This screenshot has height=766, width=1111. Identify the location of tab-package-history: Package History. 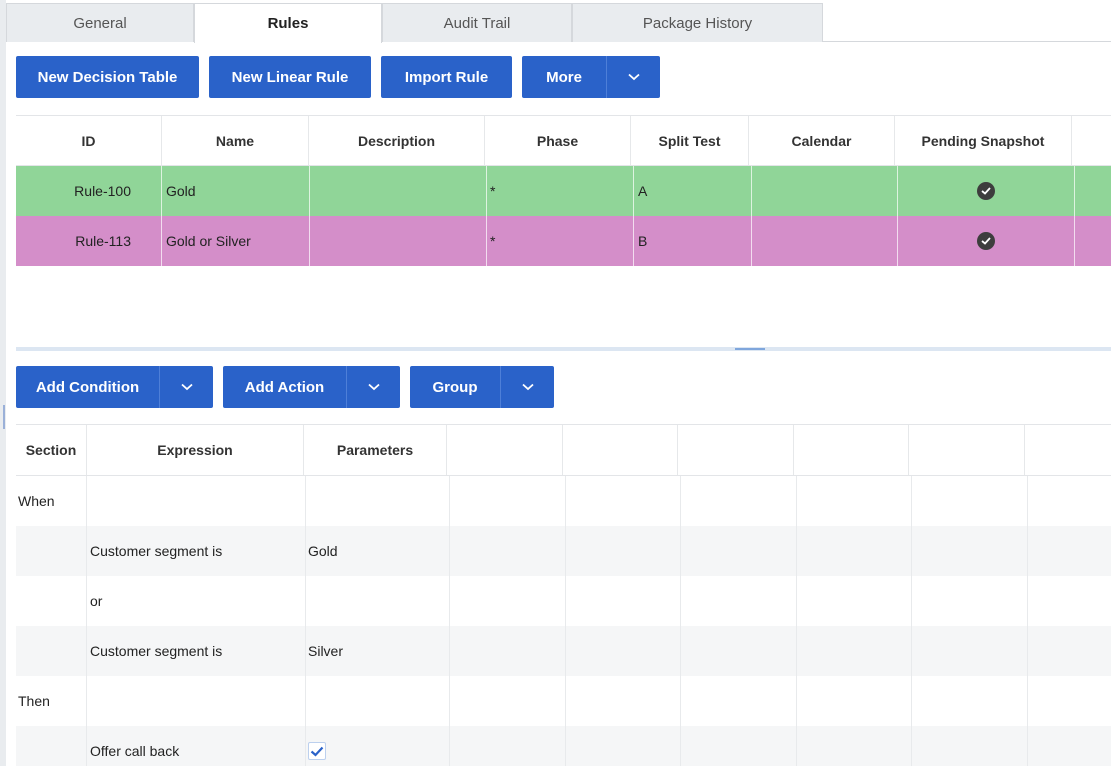
(697, 22).